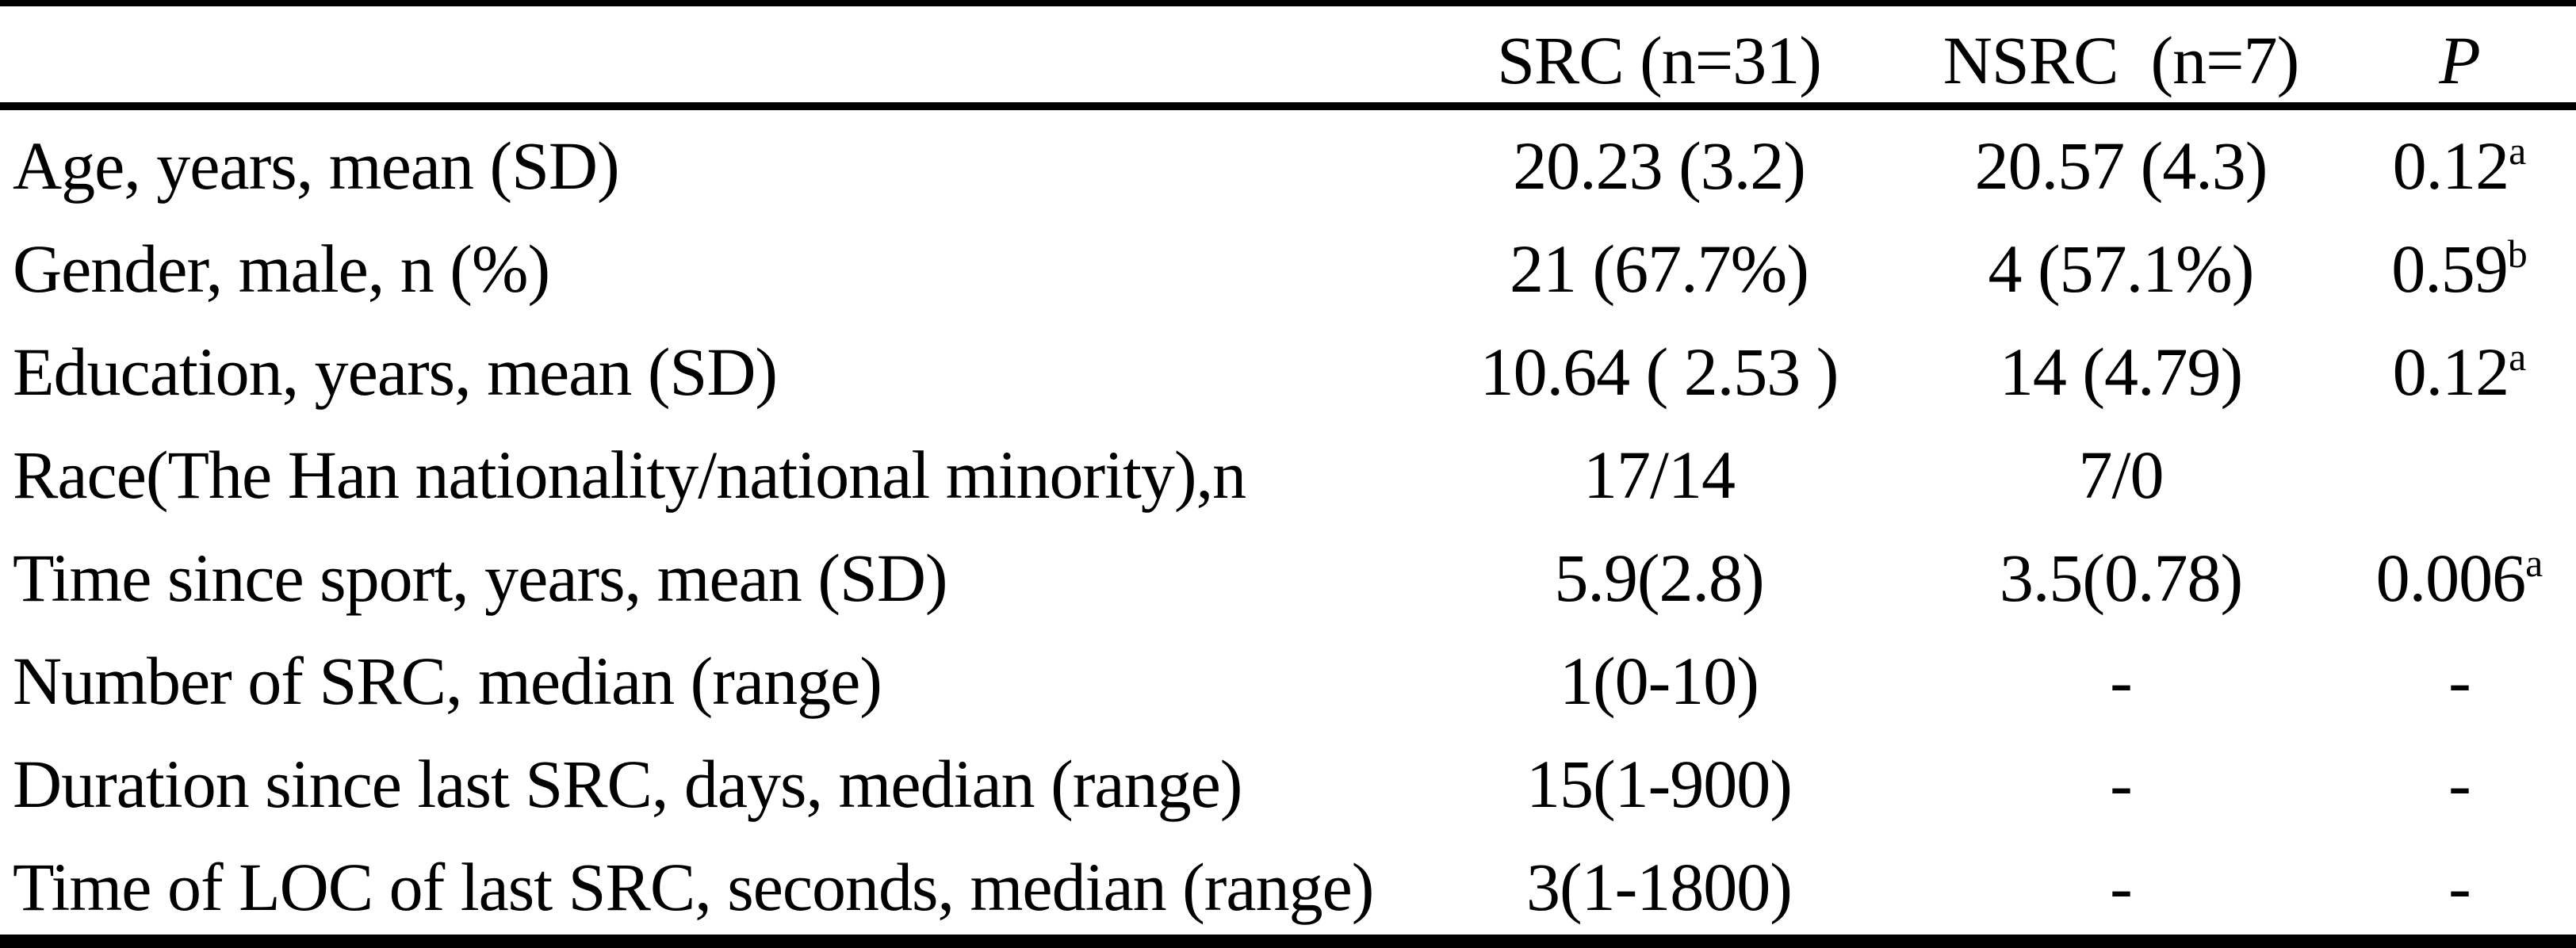 This screenshot has width=2576, height=948. I want to click on row-label: Gender, male, n (%), so click(281, 269).